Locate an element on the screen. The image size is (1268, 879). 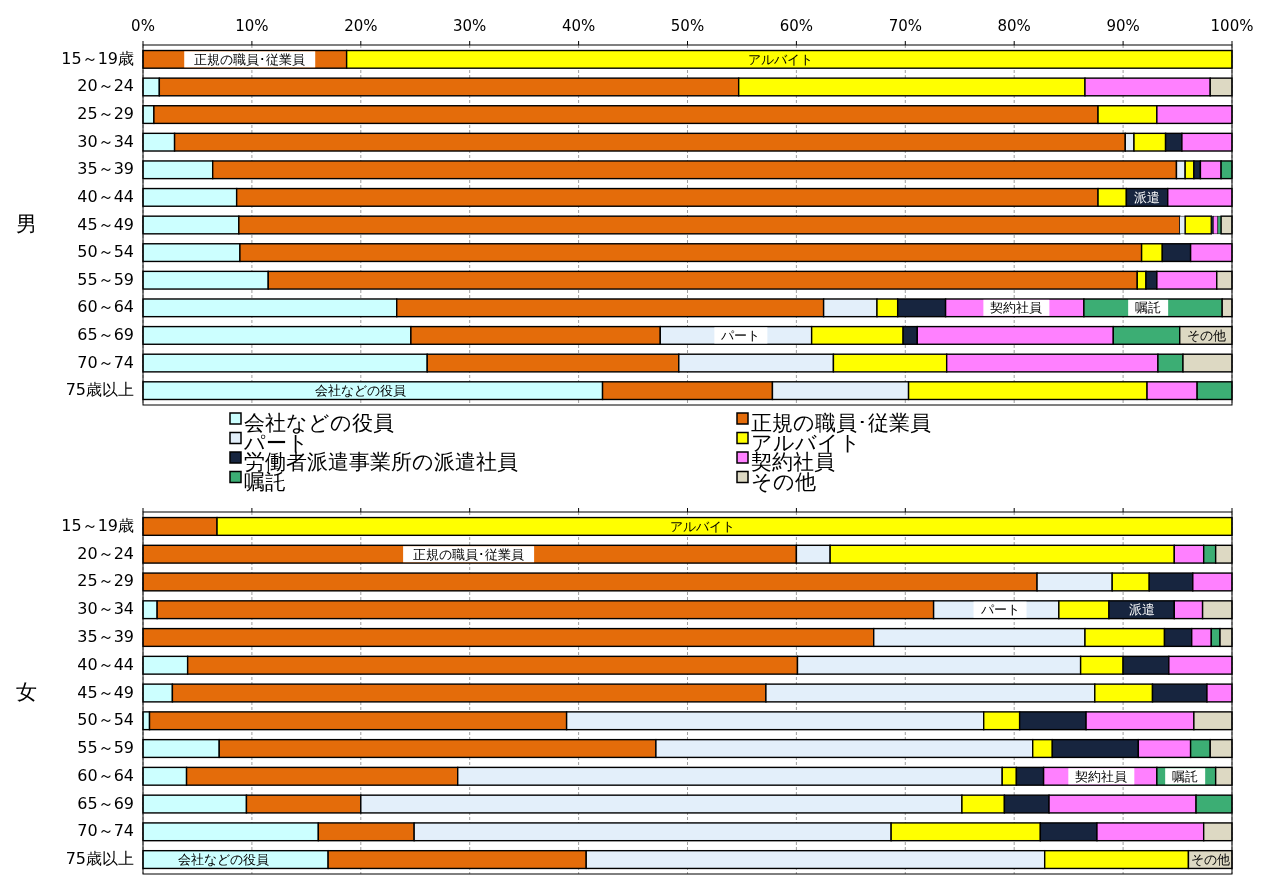
x-tick-label: 30% is located at coordinates (470, 26).